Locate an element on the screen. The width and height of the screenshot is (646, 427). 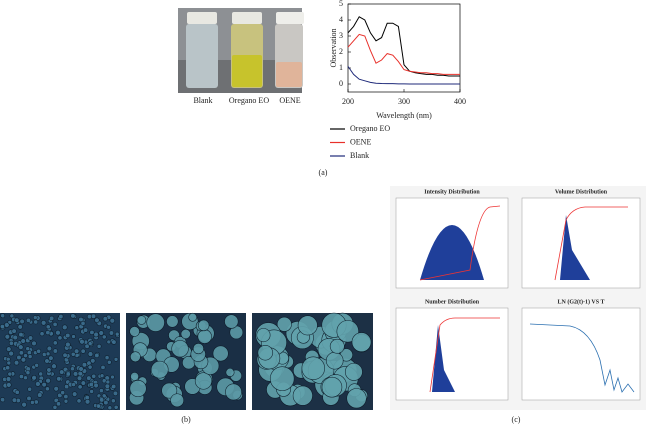
y-tick-label: 0 is located at coordinates (341, 83).